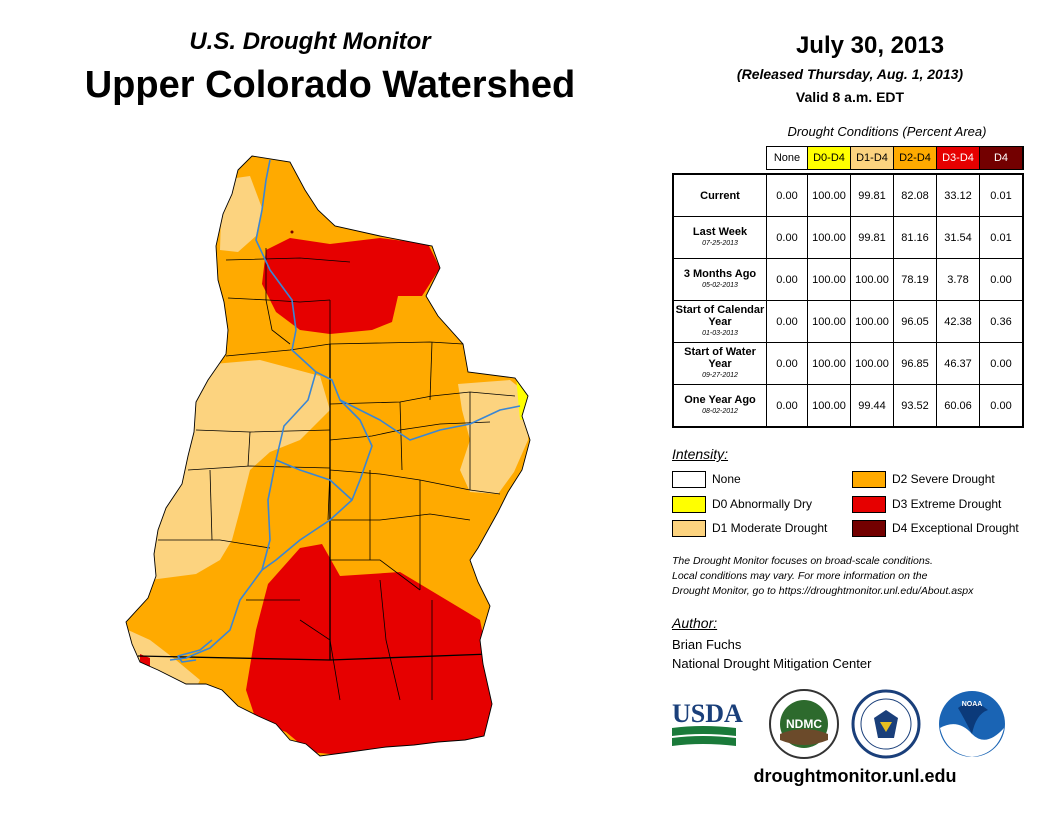 This screenshot has width=1056, height=816. I want to click on svg-text: NOAA, so click(972, 704).